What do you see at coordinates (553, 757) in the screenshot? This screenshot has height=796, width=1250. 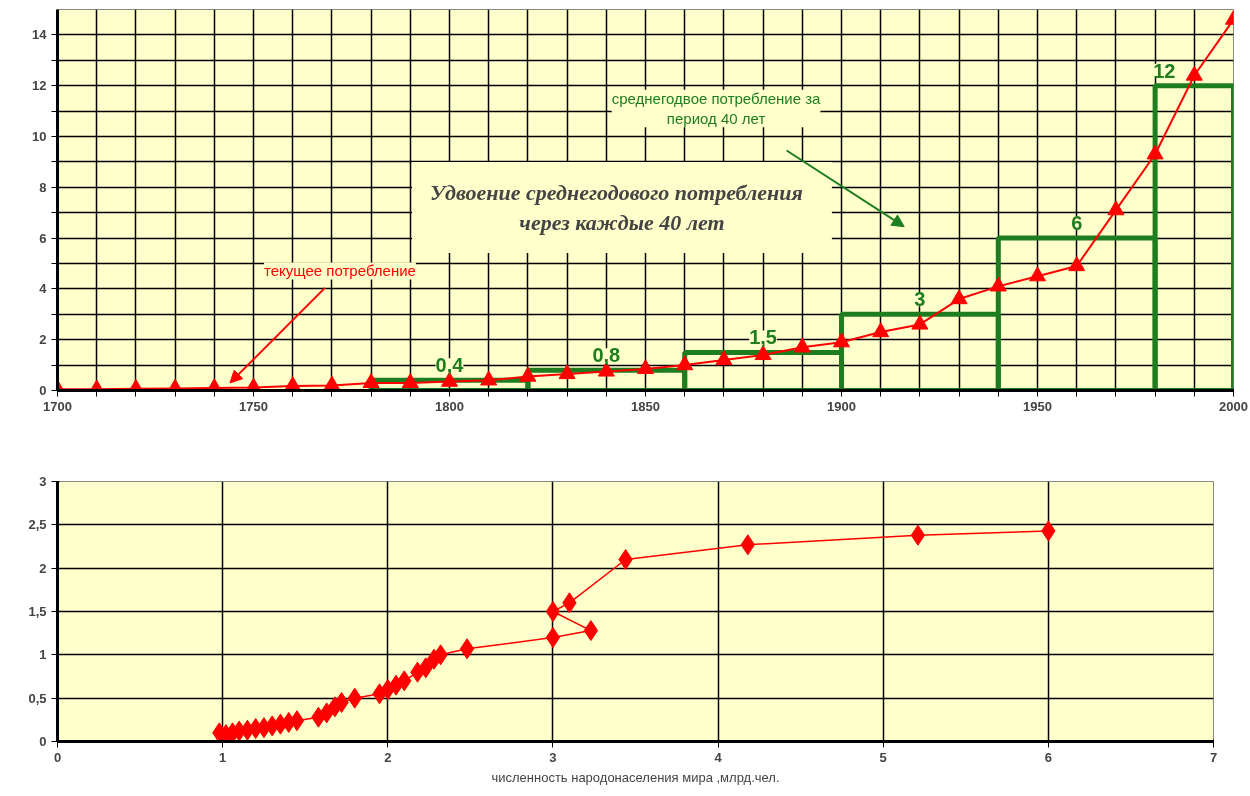 I see `x-tick-label: 3` at bounding box center [553, 757].